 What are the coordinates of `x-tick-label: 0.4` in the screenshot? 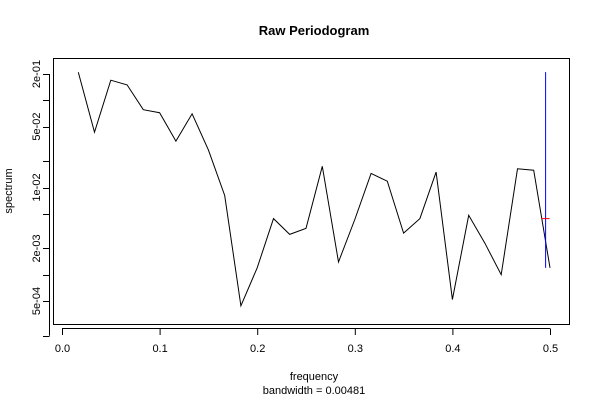 It's located at (452, 349).